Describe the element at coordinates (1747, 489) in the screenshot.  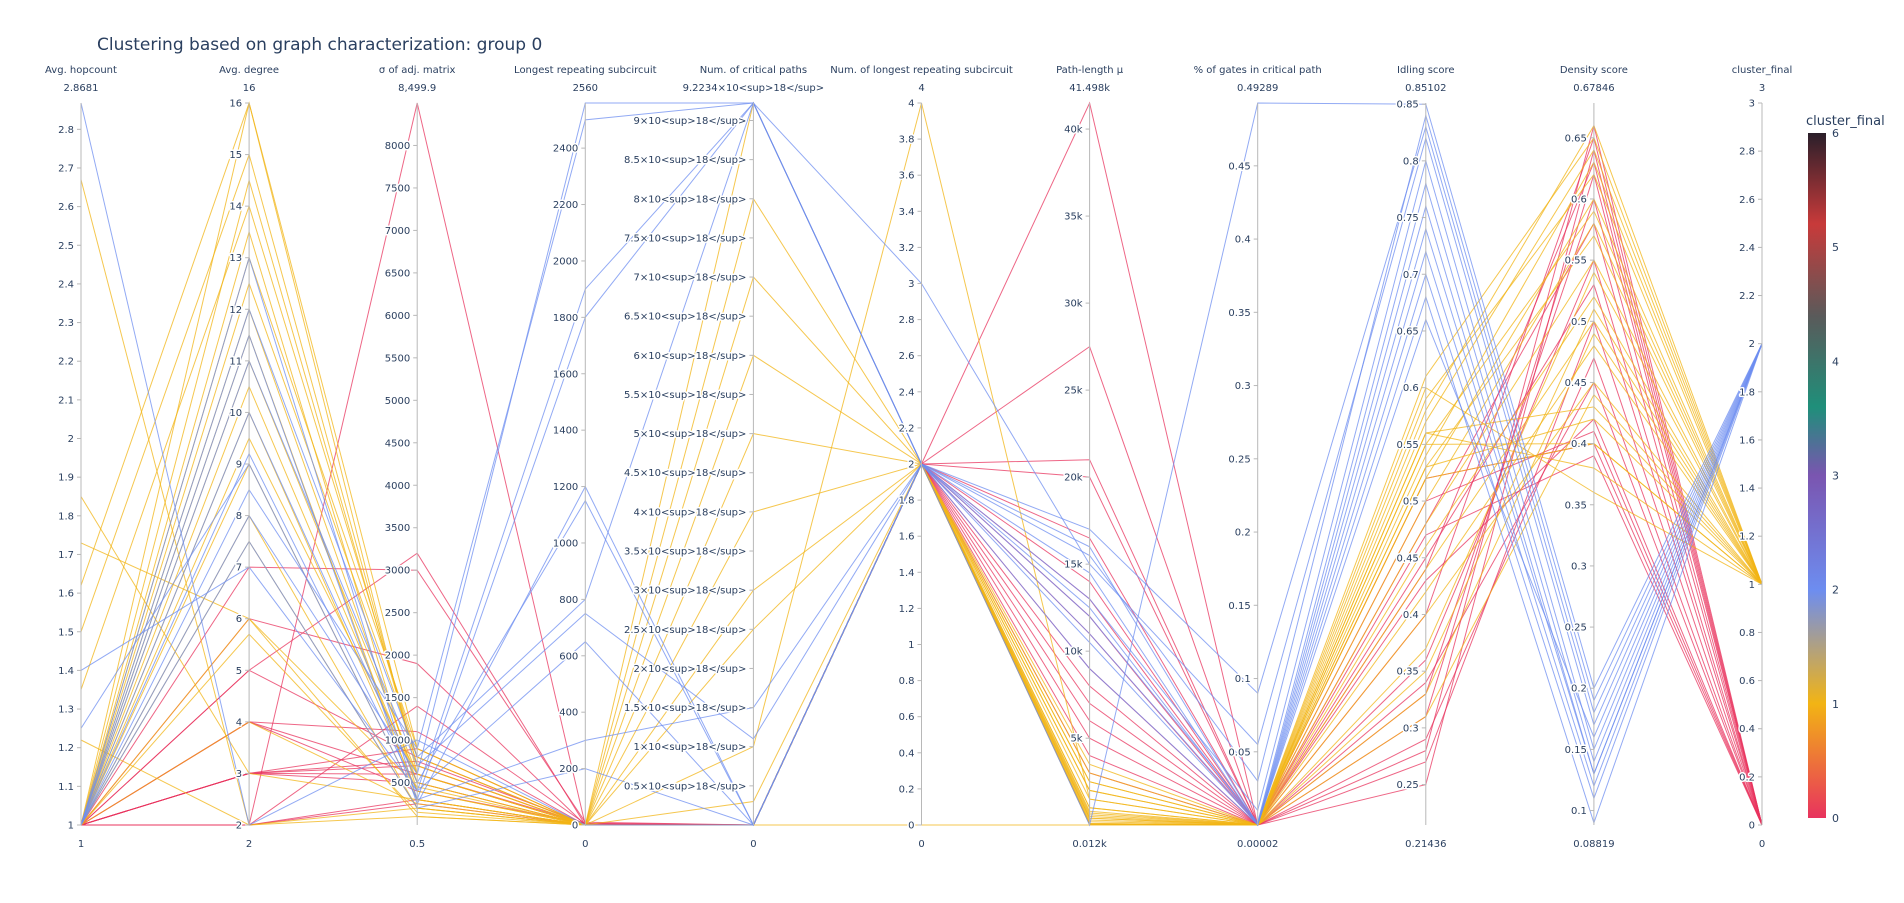
I see `tick-label: 1.4` at that location.